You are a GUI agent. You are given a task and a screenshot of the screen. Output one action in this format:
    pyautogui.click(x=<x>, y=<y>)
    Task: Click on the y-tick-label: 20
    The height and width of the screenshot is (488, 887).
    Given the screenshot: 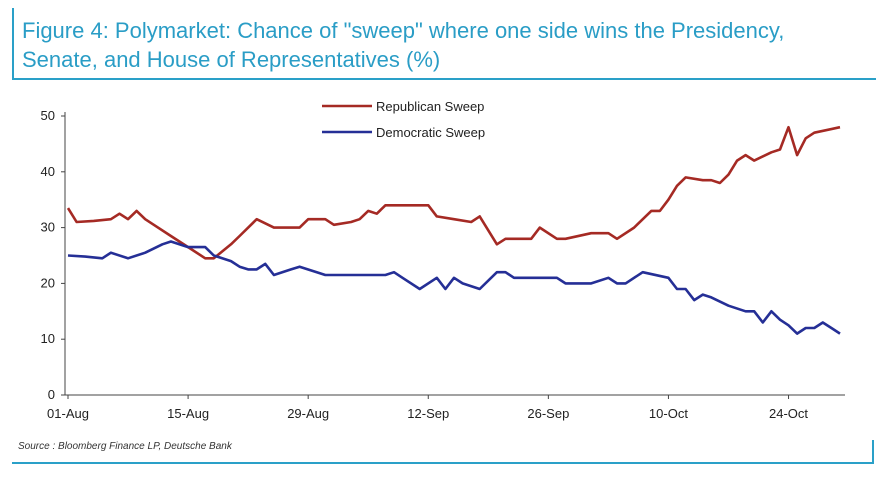 What is the action you would take?
    pyautogui.click(x=48, y=282)
    